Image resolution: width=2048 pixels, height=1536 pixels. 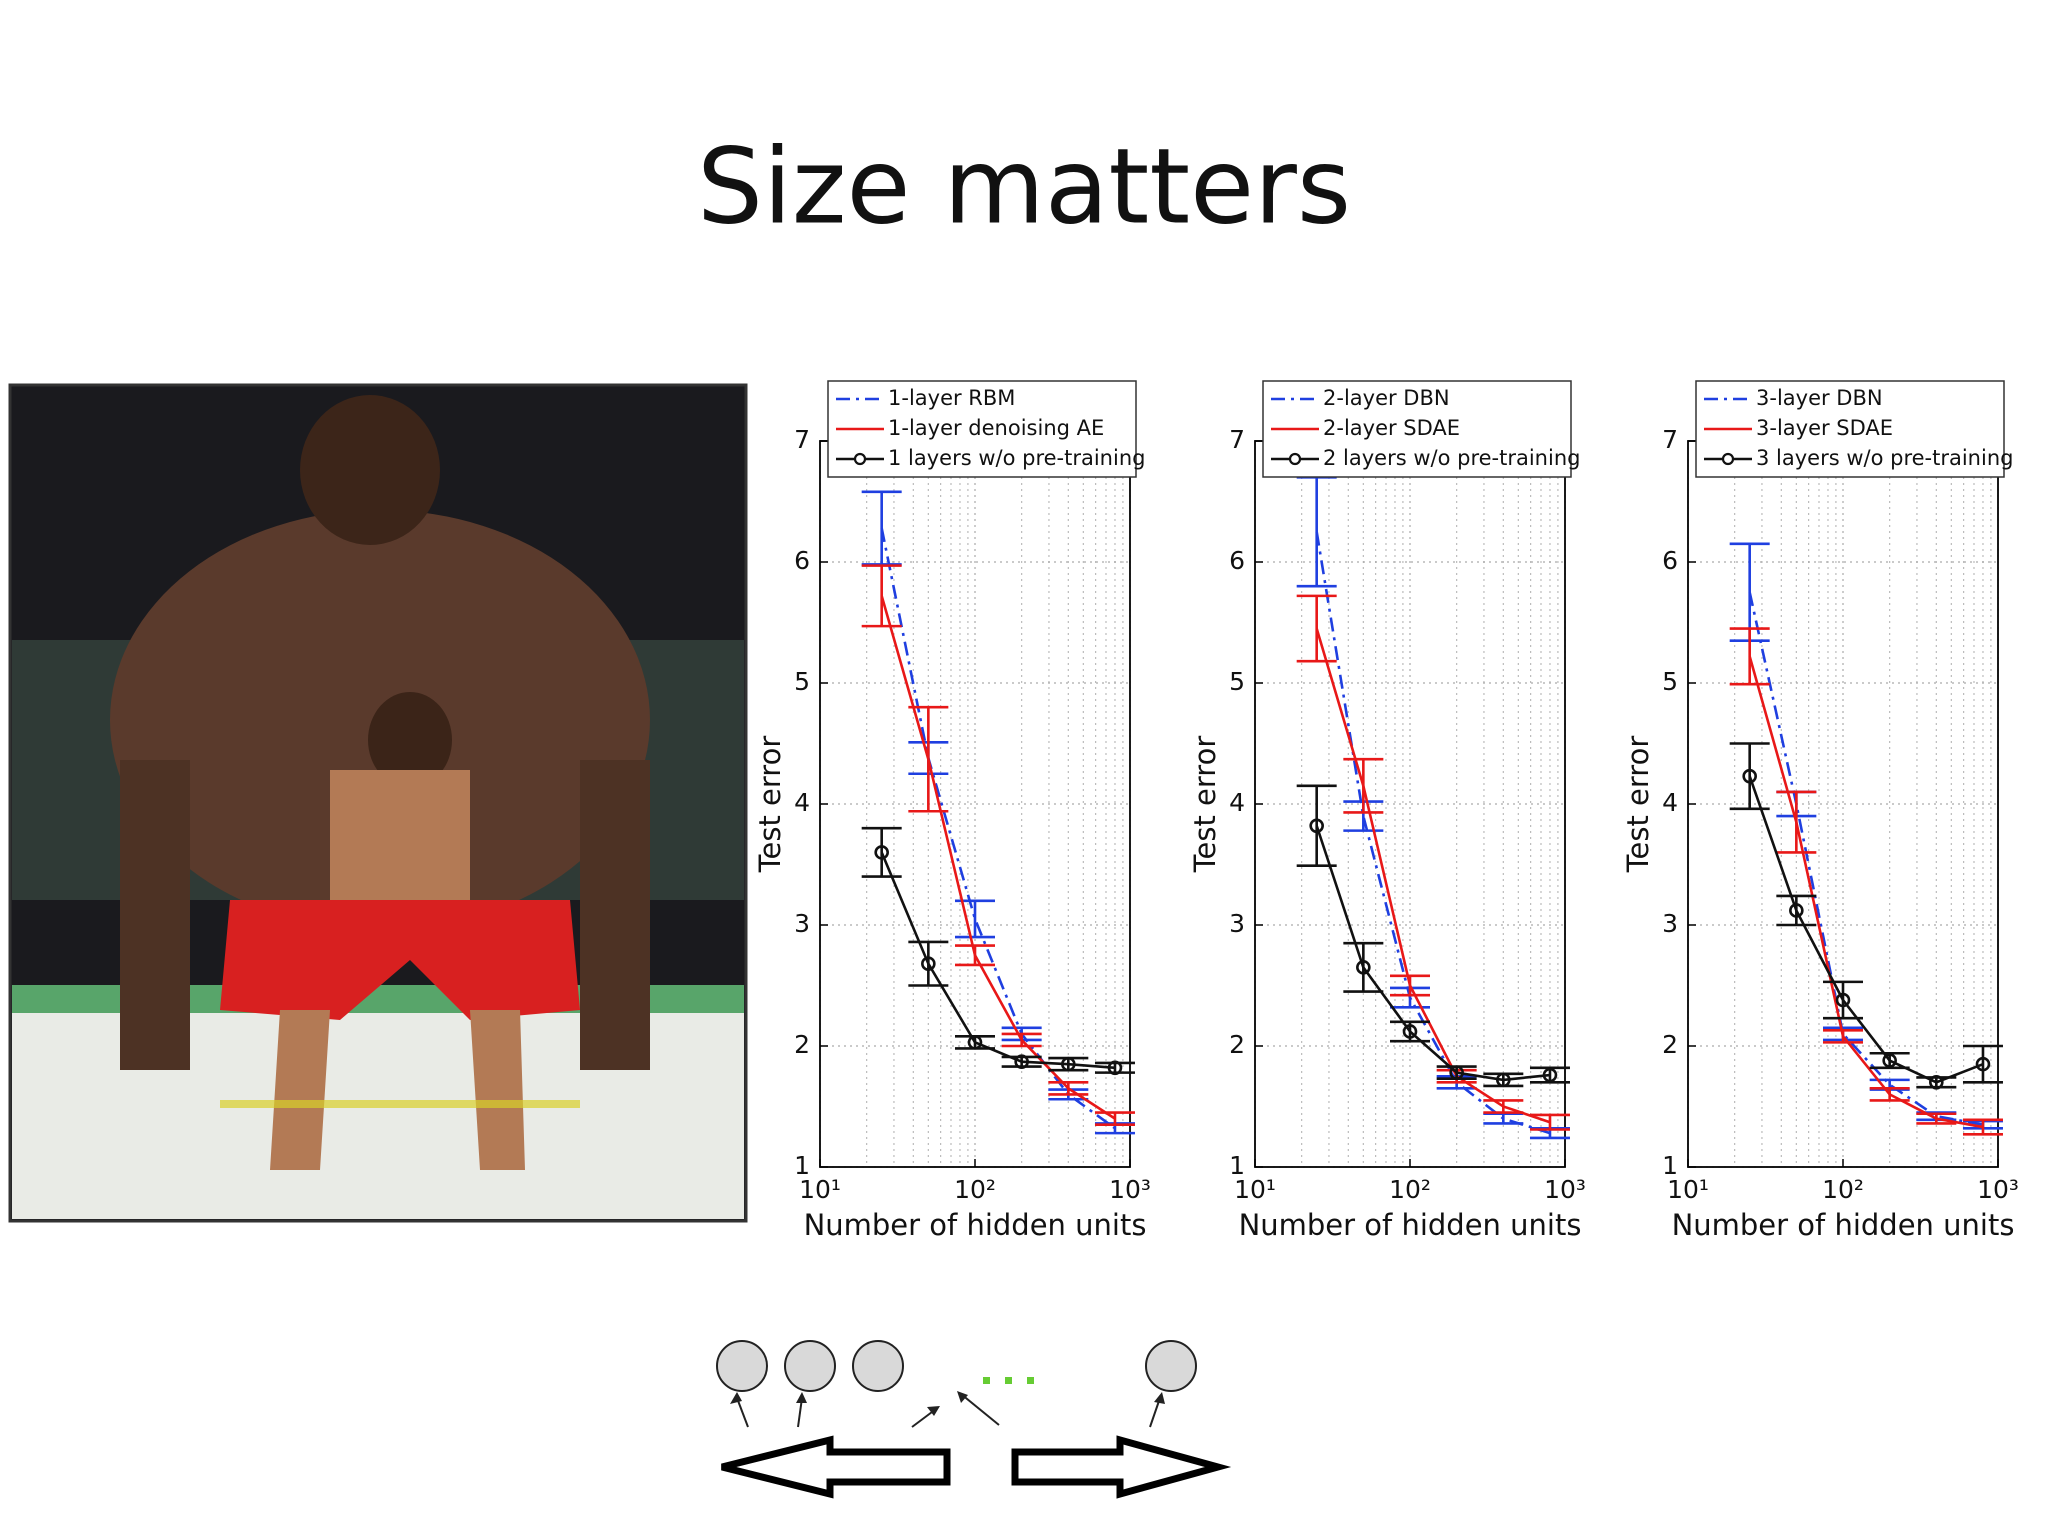 What do you see at coordinates (1024, 186) in the screenshot?
I see `slide-title: Size matters` at bounding box center [1024, 186].